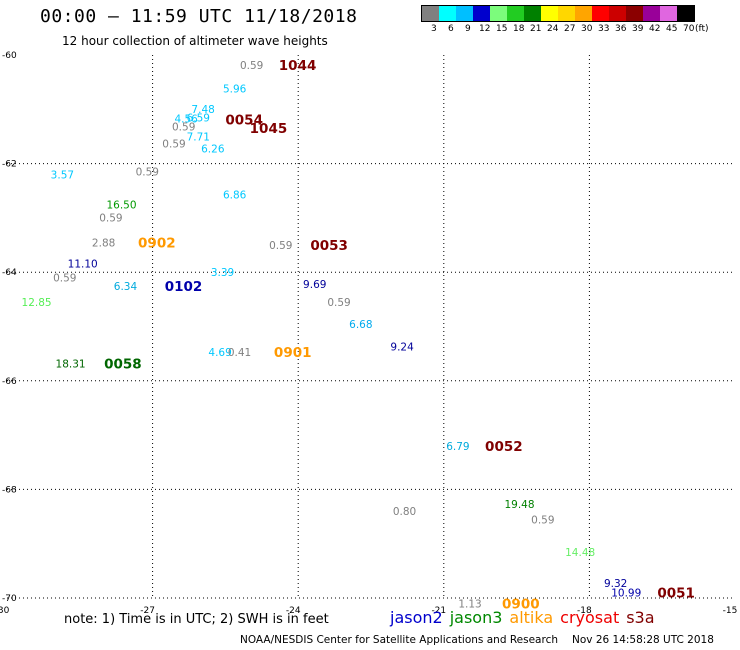  I want to click on latitude-tick-label: -68, so click(9, 490).